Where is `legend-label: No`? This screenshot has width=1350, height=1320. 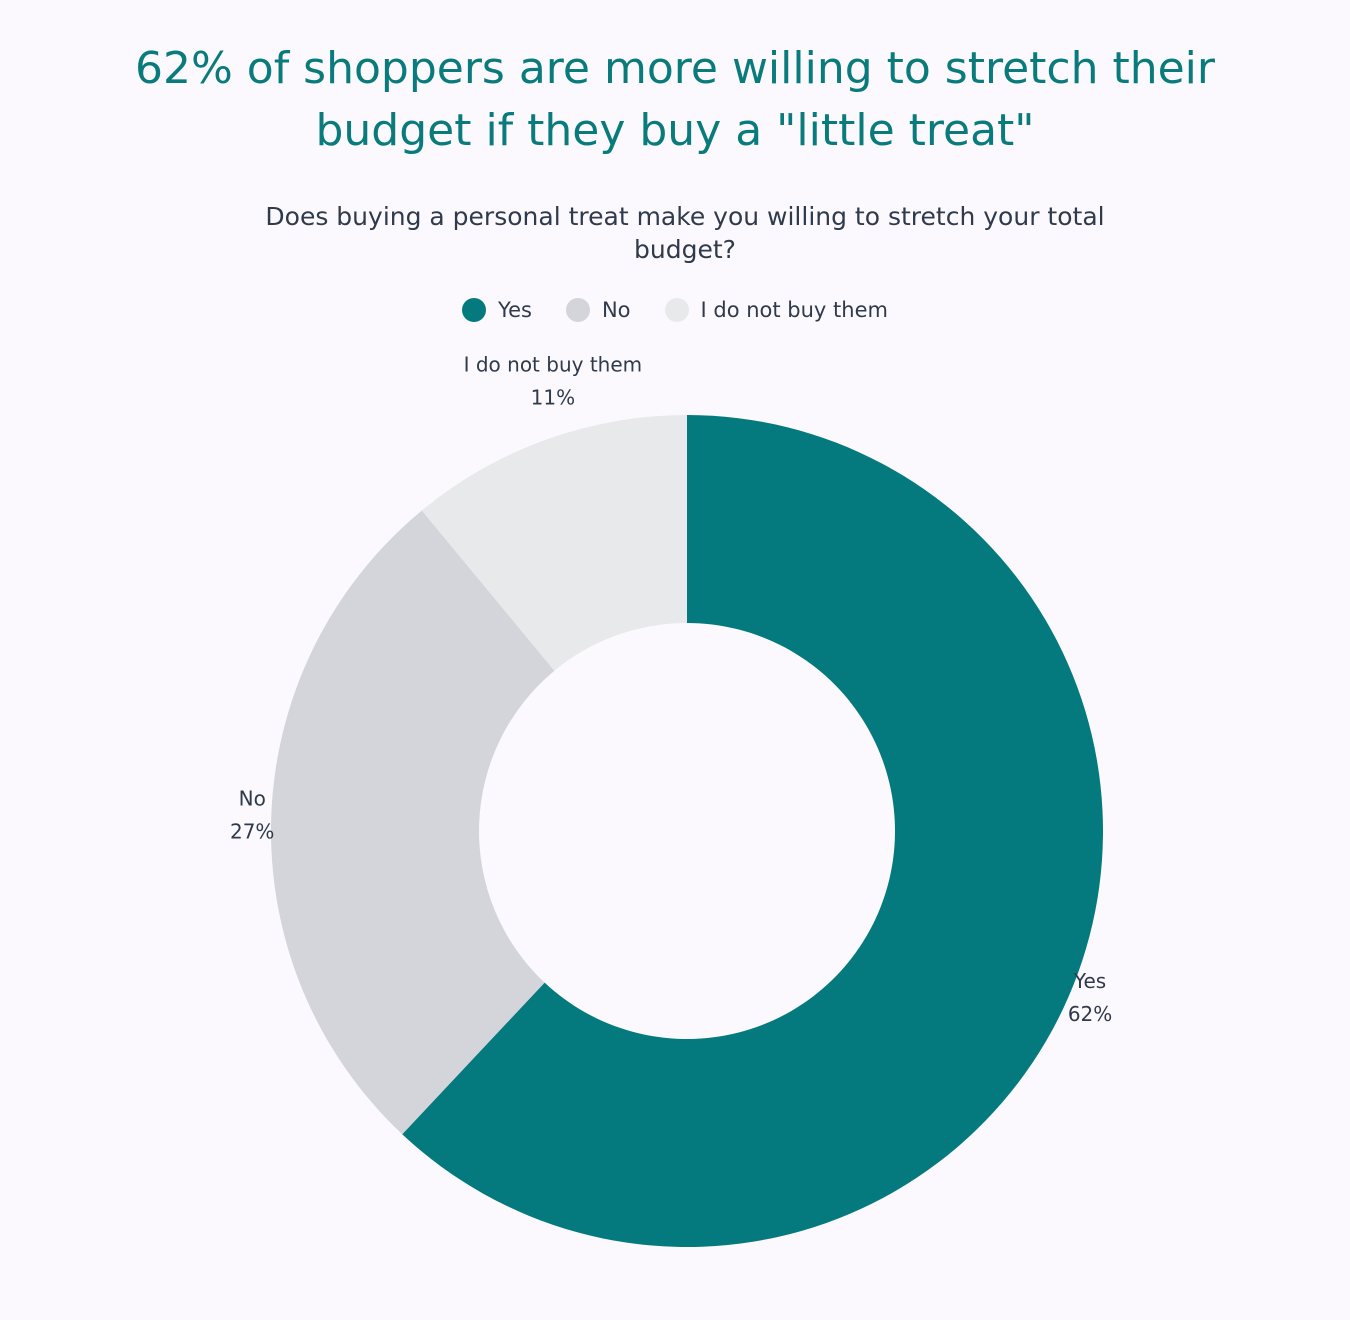
legend-label: No is located at coordinates (616, 310).